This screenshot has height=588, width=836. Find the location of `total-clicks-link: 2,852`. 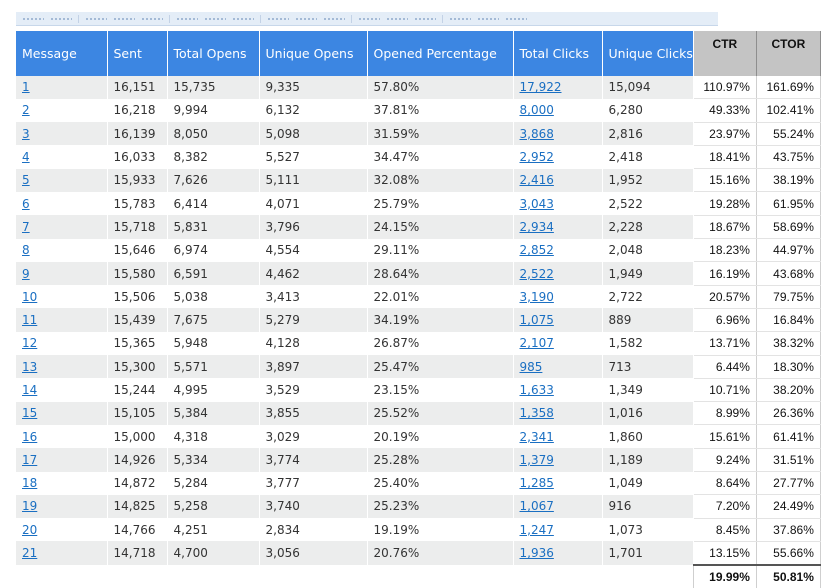

total-clicks-link: 2,852 is located at coordinates (536, 250).